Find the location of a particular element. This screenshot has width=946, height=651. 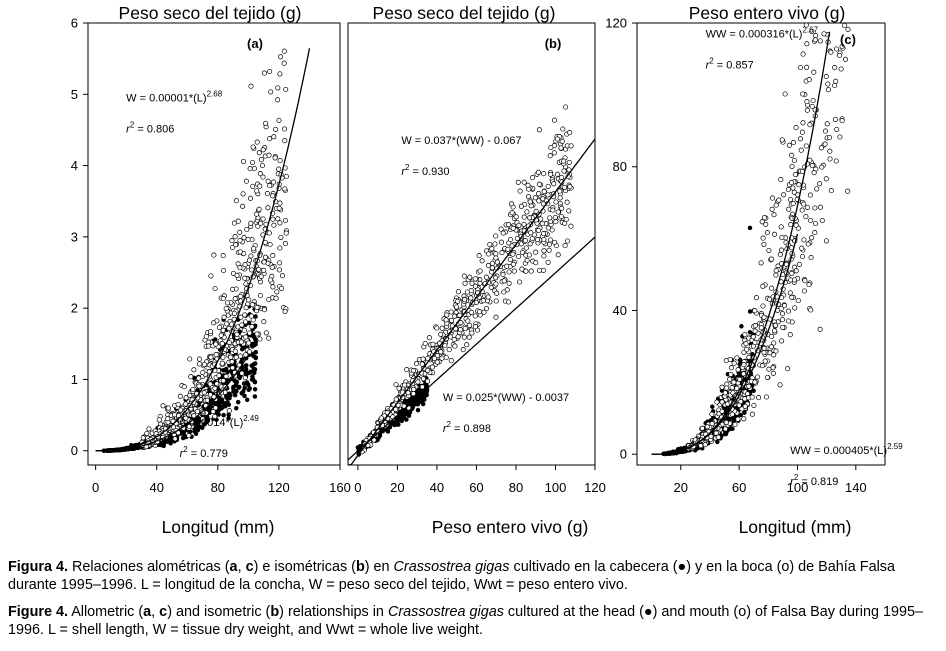

panel-b-xtick-label: 100 is located at coordinates (556, 487).